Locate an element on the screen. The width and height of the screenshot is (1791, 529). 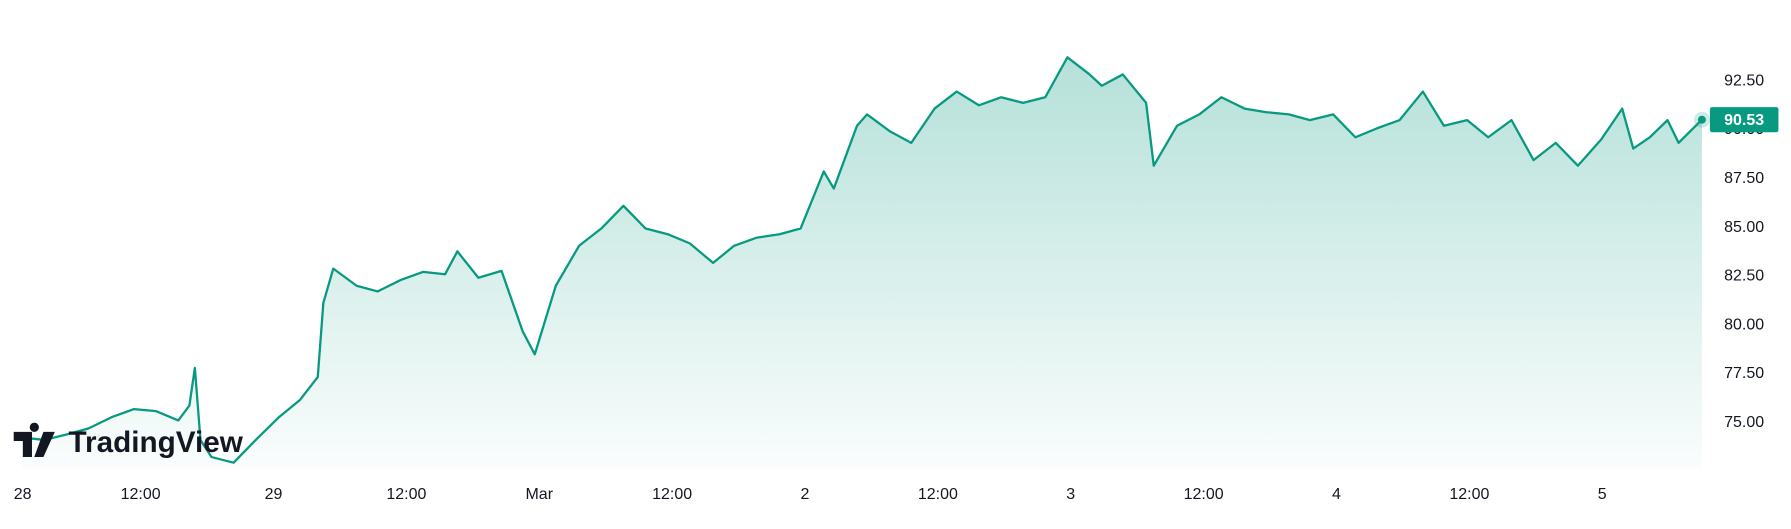
x-tick-label: Mar is located at coordinates (539, 494).